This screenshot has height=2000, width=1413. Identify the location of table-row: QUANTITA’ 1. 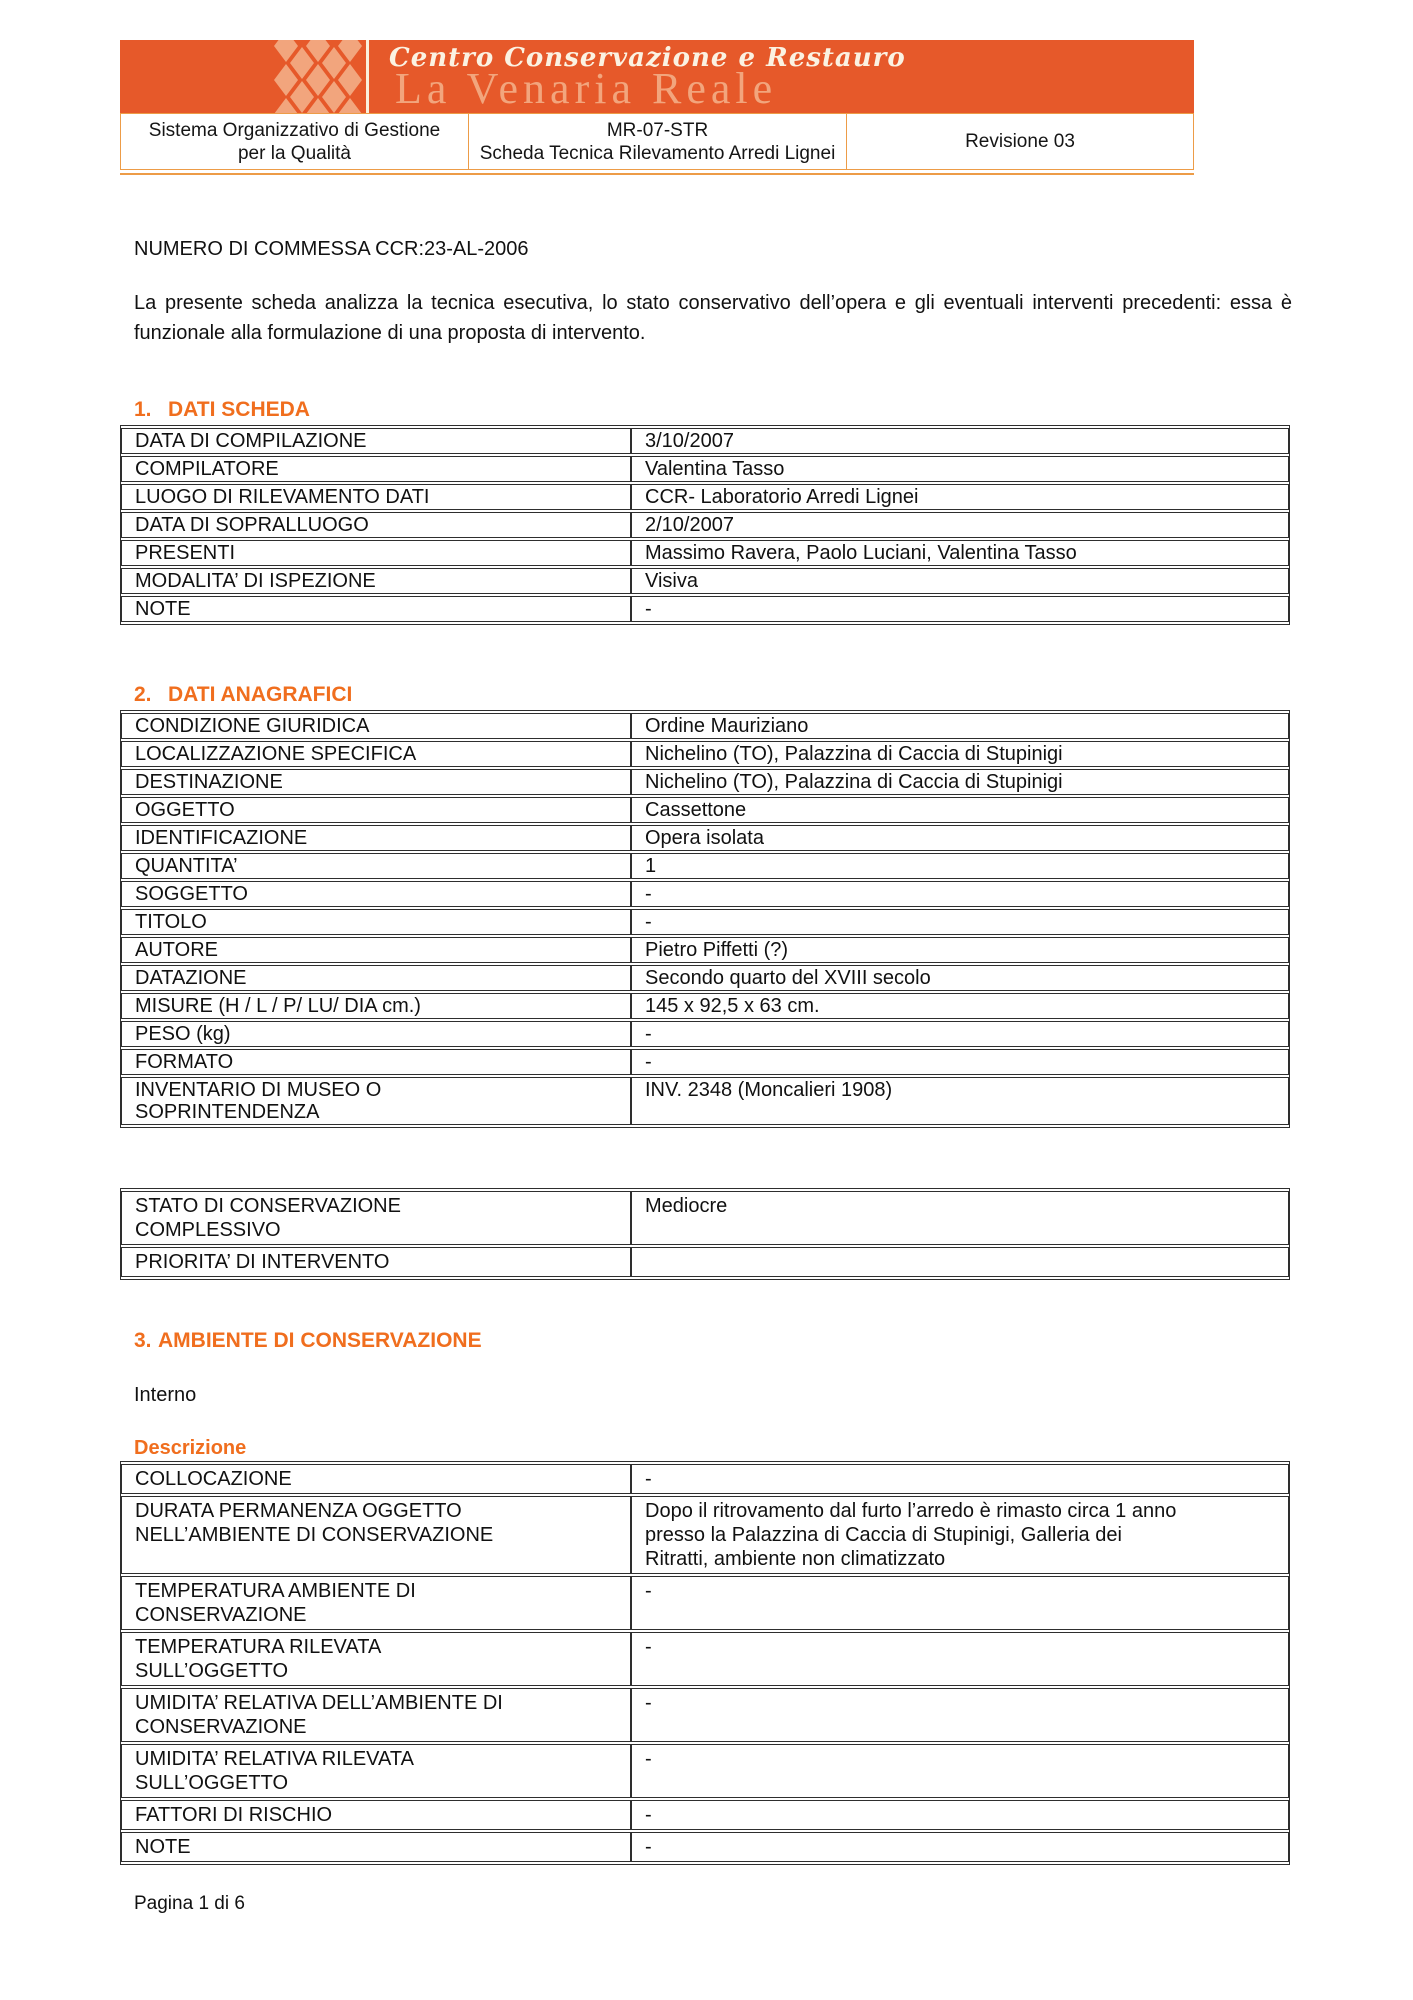
(705, 866).